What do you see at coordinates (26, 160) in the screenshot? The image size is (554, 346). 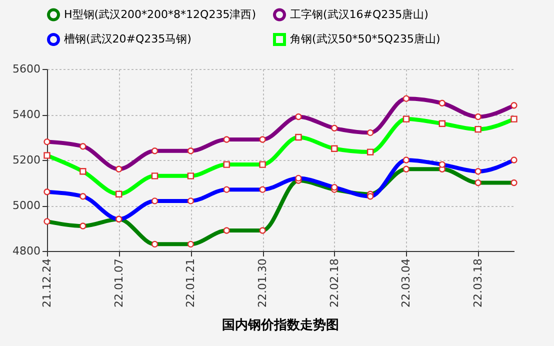 I see `y-tick-label: 5200` at bounding box center [26, 160].